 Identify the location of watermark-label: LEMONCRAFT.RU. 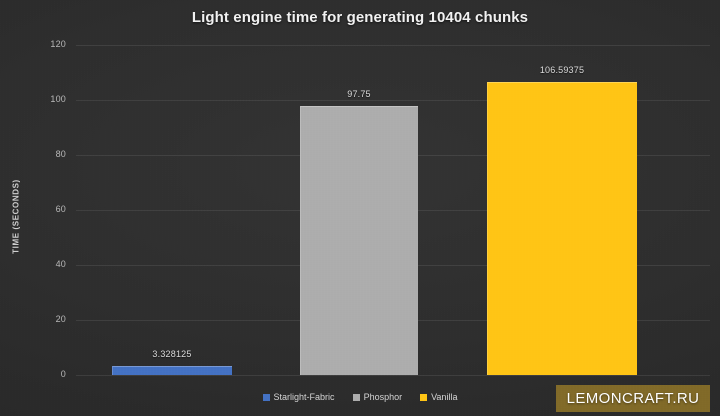
(633, 398).